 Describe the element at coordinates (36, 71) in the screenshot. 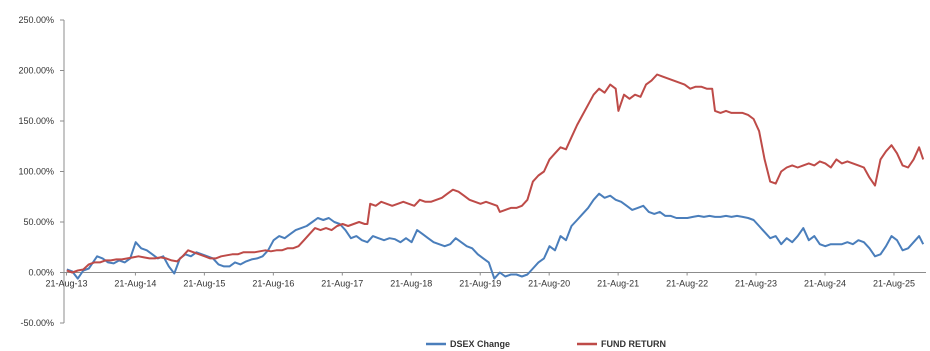

I see `y-tick-label: 200.00%` at that location.